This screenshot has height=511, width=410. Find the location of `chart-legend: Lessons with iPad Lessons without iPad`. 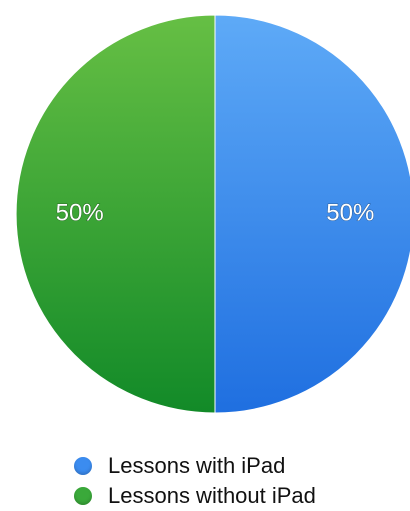

chart-legend: Lessons with iPad Lessons without iPad is located at coordinates (234, 481).